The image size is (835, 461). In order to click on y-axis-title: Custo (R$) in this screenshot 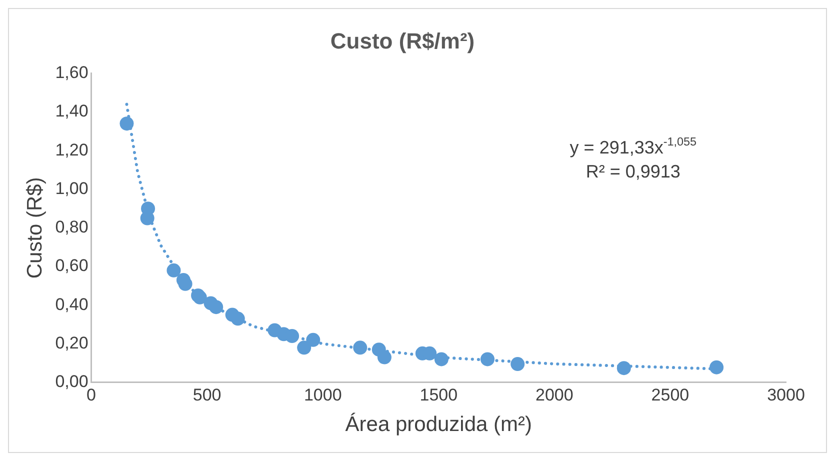, I will do `click(34, 228)`.